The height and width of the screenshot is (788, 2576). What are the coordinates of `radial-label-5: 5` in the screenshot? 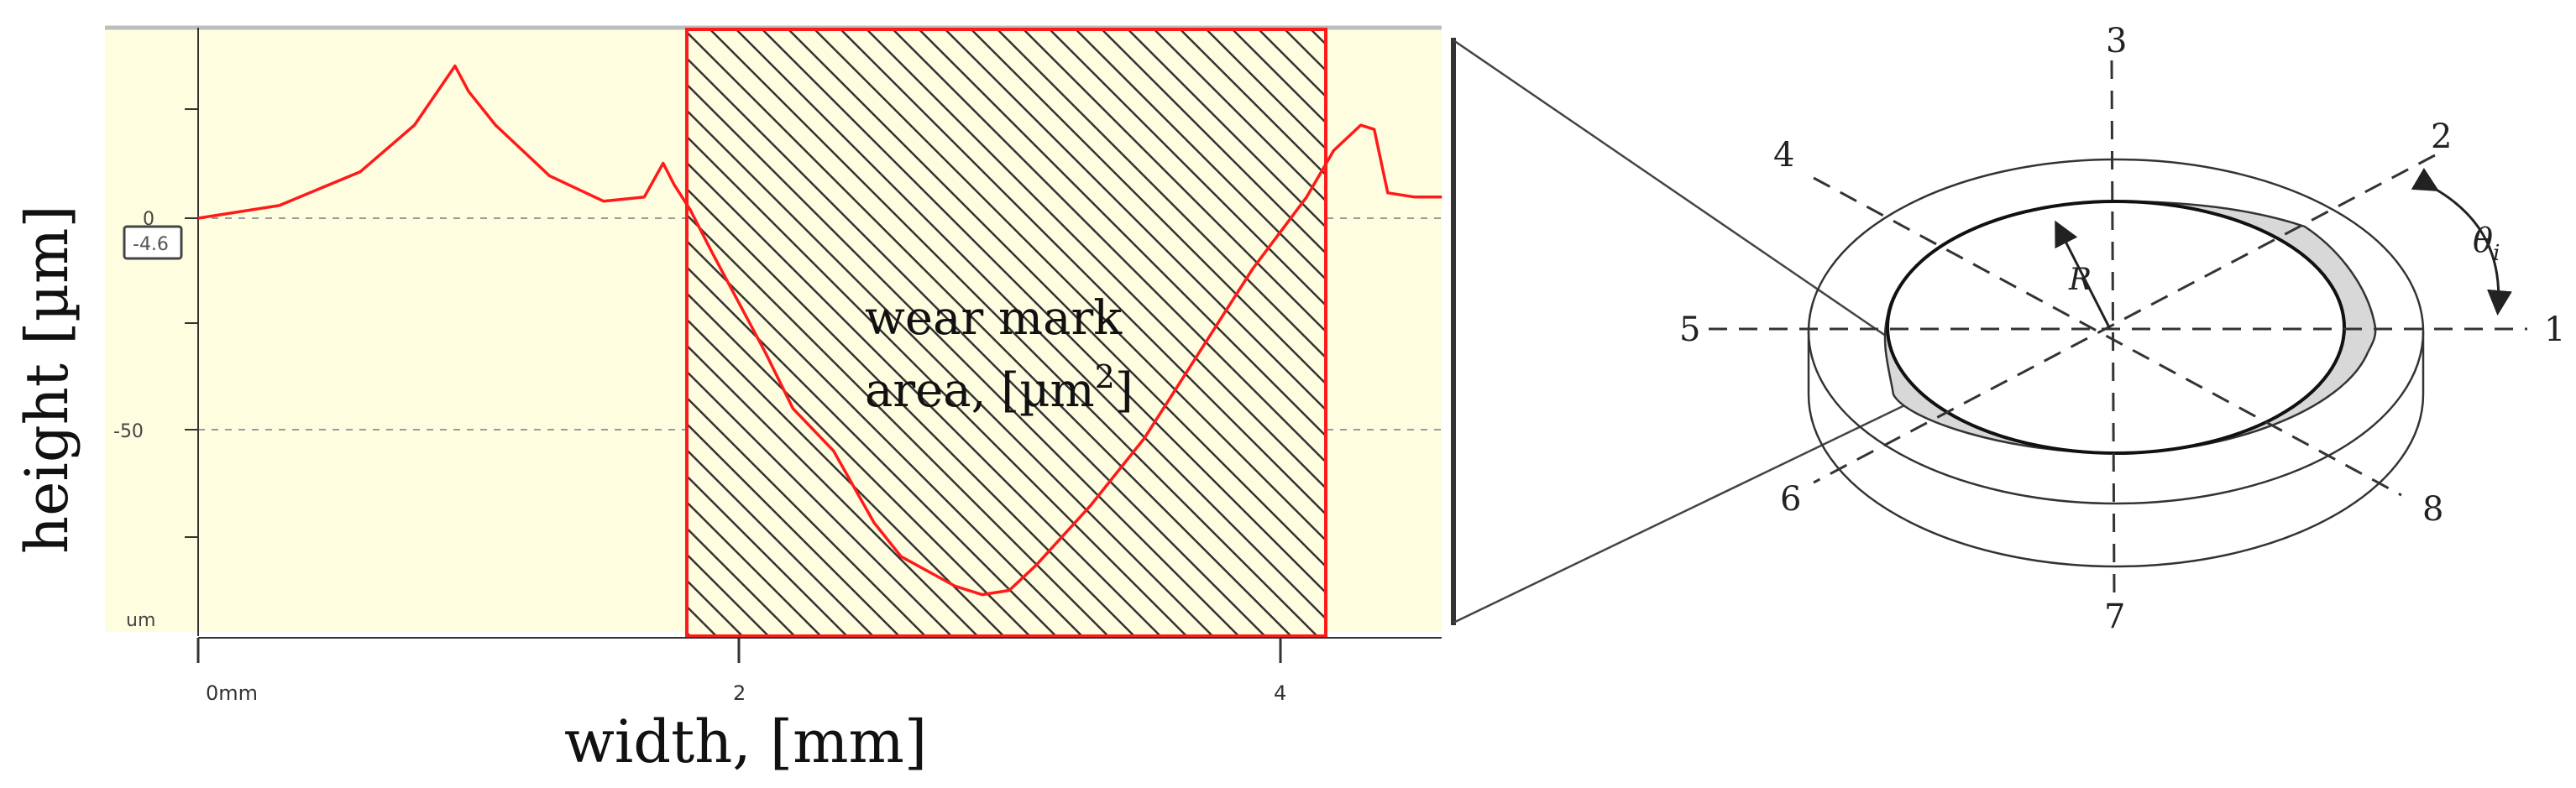 It's located at (1690, 330).